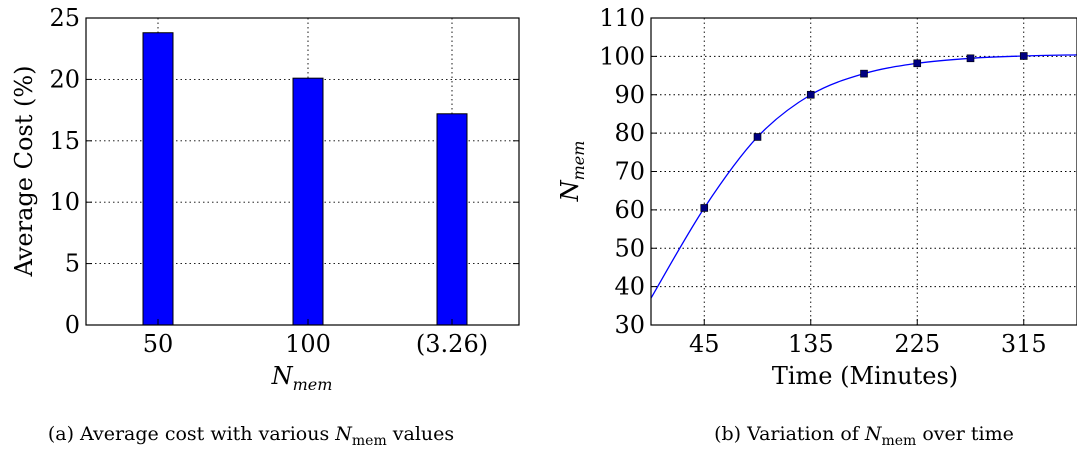 The image size is (1077, 451). Describe the element at coordinates (629, 325) in the screenshot. I see `line-chart-y-tick-label: 30` at that location.